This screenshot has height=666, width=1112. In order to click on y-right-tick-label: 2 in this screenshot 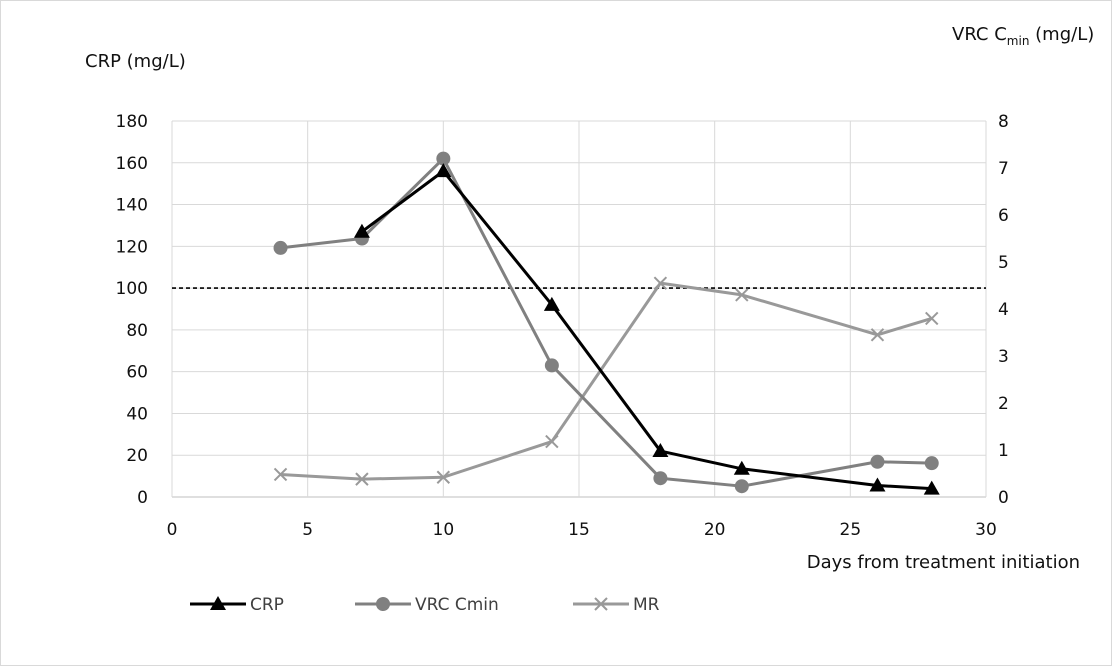, I will do `click(1003, 404)`.